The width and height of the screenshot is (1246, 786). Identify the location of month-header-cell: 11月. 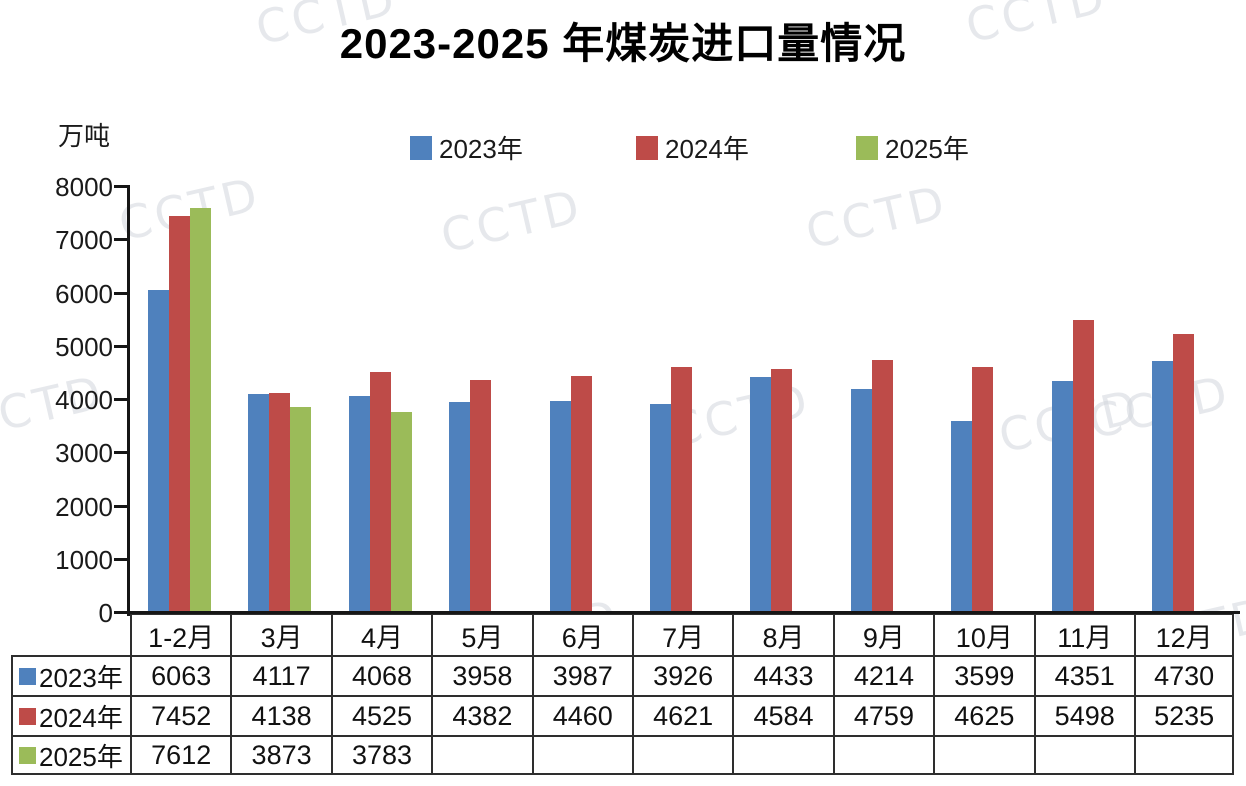
(1083, 634).